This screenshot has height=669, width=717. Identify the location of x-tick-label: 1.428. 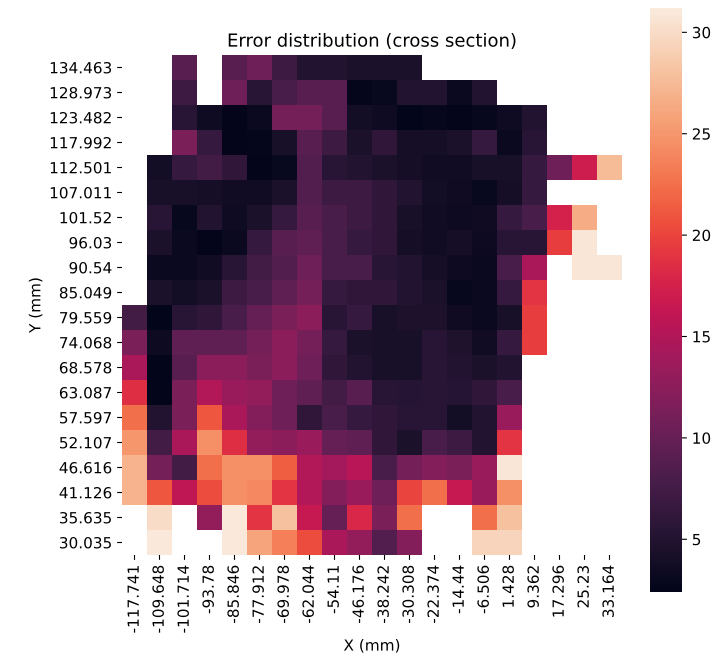
(508, 586).